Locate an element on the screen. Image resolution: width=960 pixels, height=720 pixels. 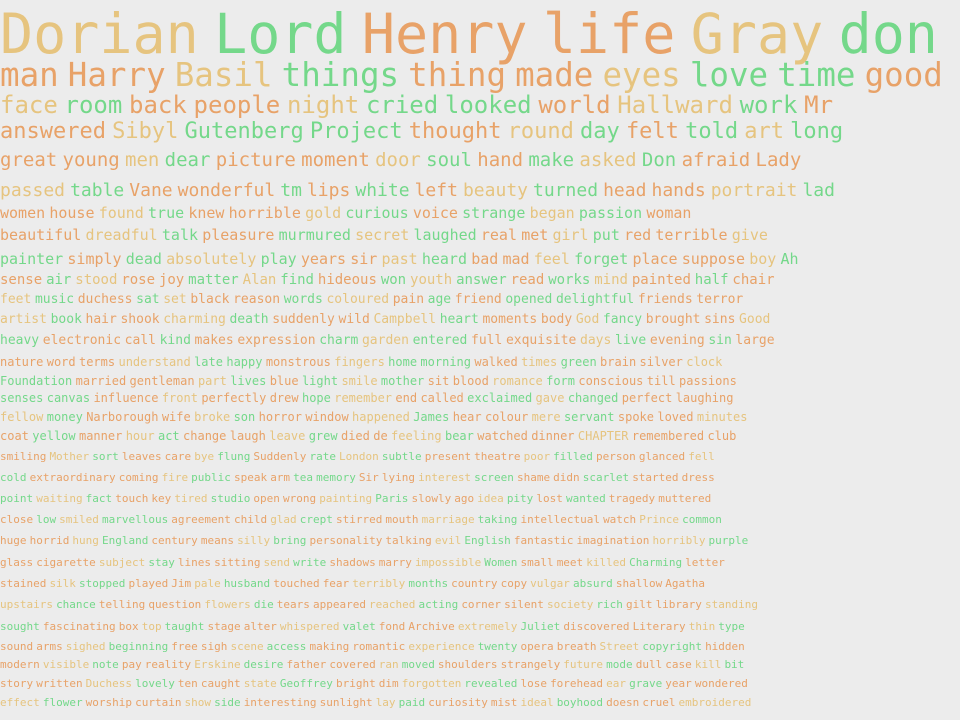
cloud-word: tm is located at coordinates (291, 190).